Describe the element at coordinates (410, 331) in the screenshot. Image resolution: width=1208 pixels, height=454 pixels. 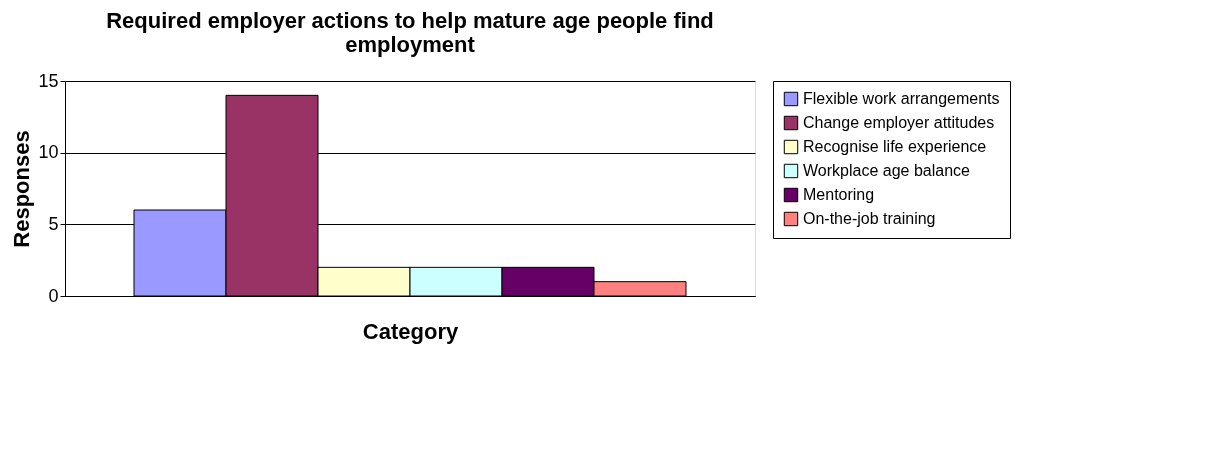
I see `x-axis-title: Category` at that location.